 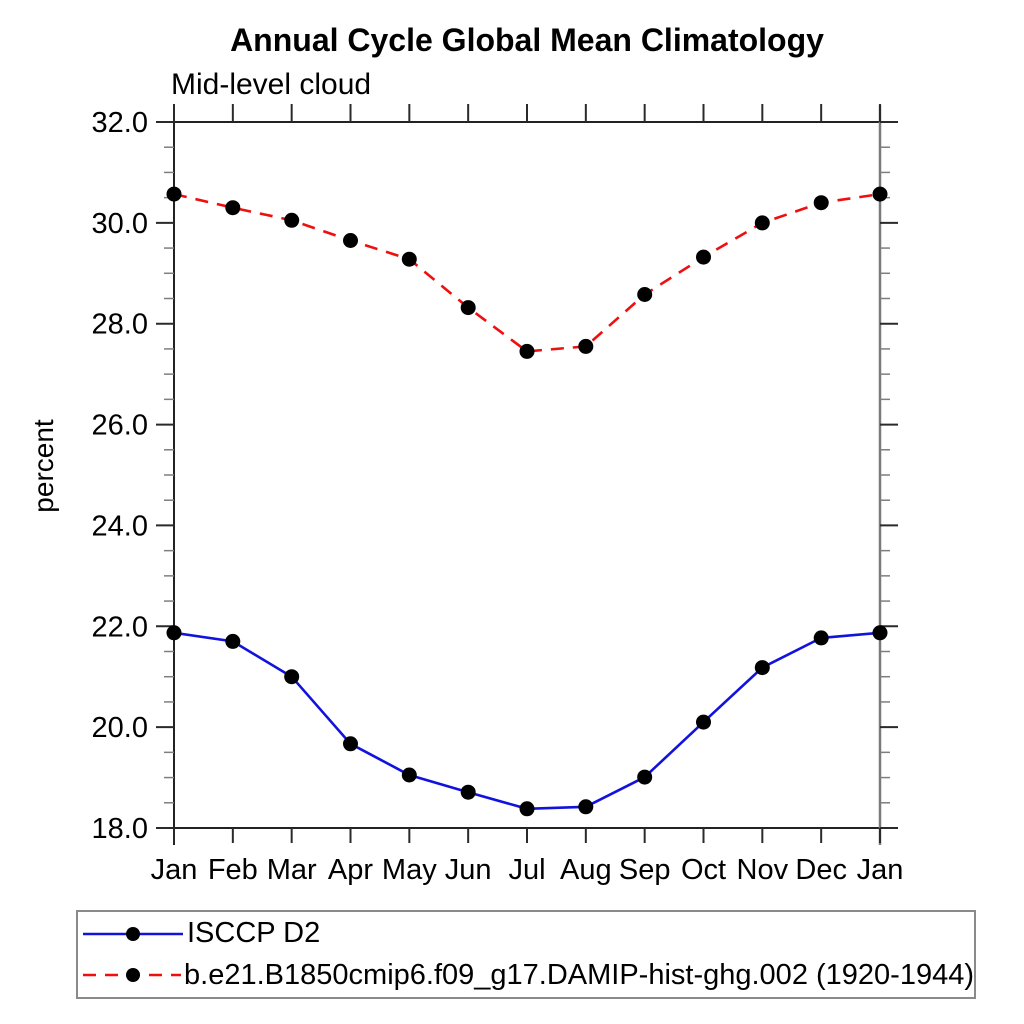 I want to click on legend-label: ISCCP D2, so click(x=254, y=933).